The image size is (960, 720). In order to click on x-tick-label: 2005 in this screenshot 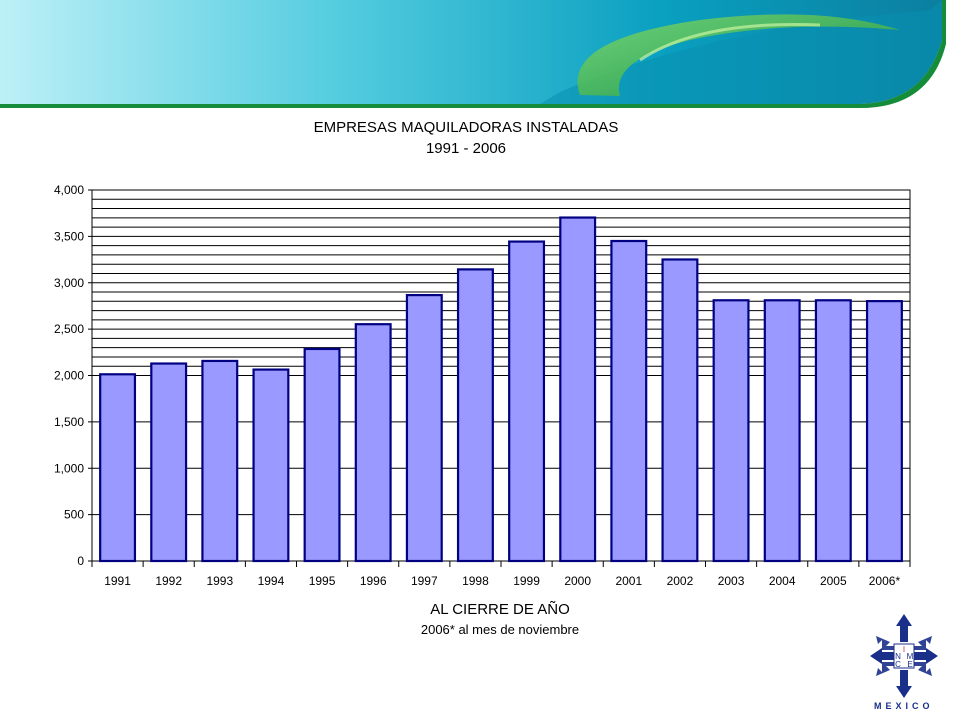, I will do `click(833, 581)`.